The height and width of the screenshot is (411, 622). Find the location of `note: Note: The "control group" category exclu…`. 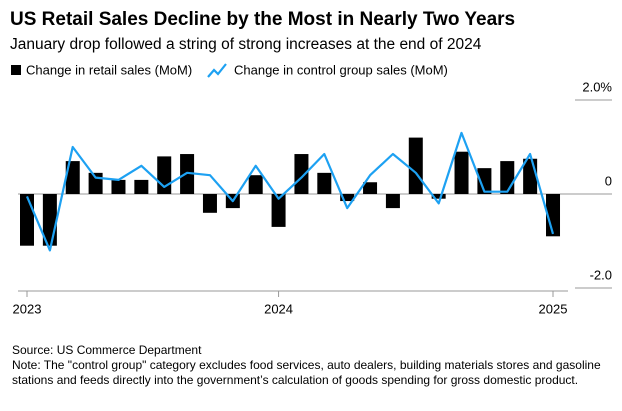

note: Note: The "control group" category exclu… is located at coordinates (306, 372).